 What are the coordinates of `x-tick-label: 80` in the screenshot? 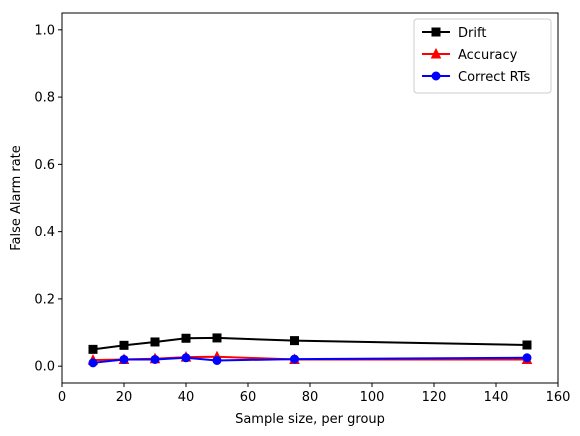 It's located at (310, 397).